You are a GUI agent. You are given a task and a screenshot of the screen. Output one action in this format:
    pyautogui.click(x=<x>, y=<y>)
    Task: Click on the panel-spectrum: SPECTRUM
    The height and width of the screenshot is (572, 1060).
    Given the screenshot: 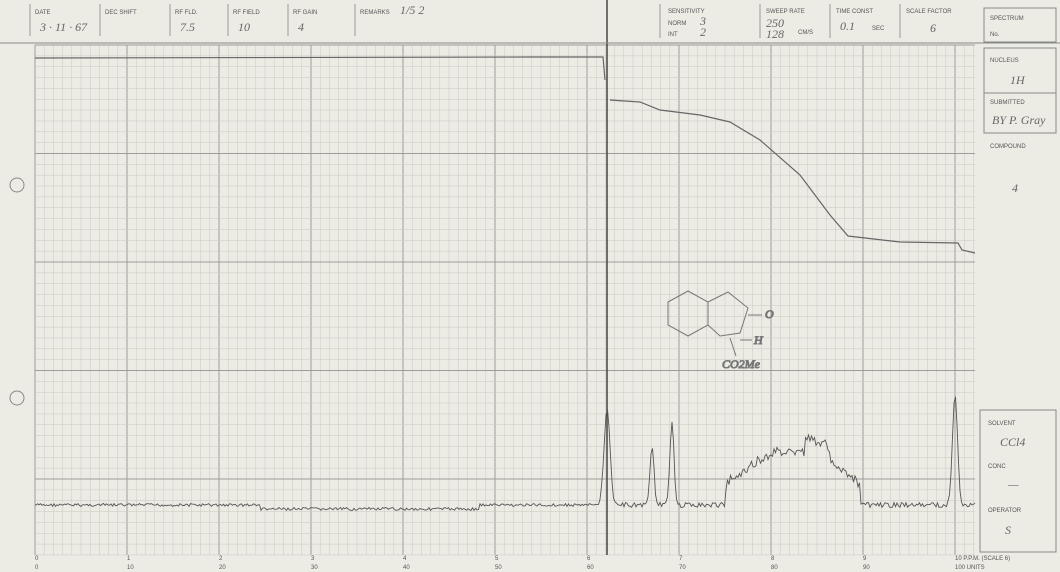 What is the action you would take?
    pyautogui.click(x=1007, y=19)
    